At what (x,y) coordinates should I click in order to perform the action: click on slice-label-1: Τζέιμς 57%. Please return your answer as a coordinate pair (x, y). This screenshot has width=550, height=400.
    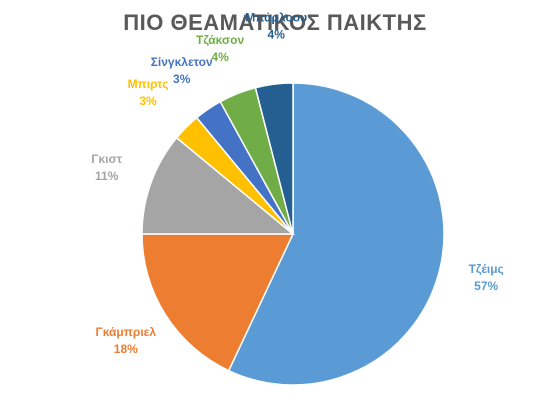
    Looking at the image, I should click on (486, 277).